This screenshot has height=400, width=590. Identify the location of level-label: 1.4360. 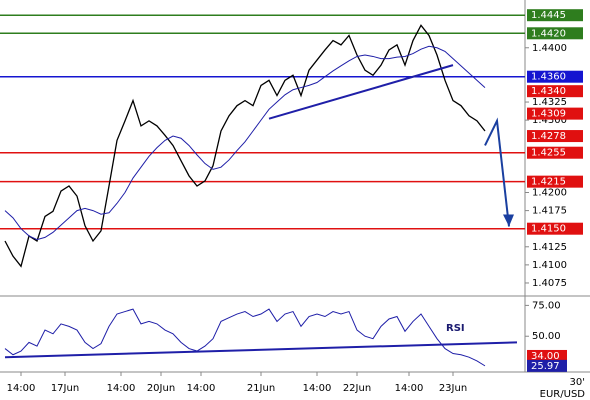
(548, 77).